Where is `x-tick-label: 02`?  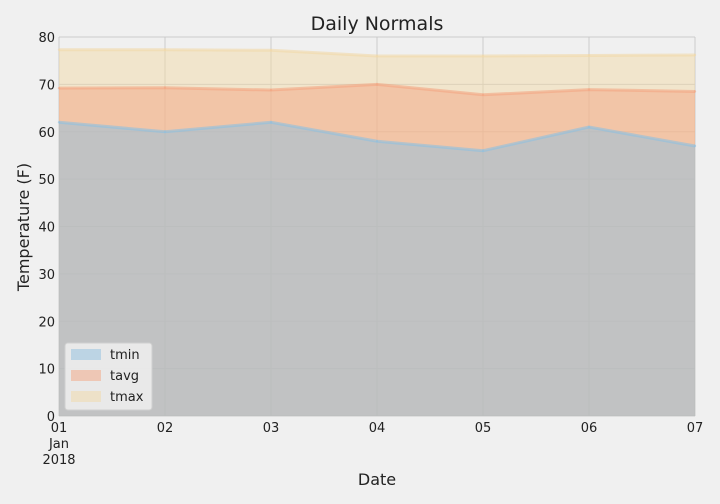
x-tick-label: 02 is located at coordinates (165, 428).